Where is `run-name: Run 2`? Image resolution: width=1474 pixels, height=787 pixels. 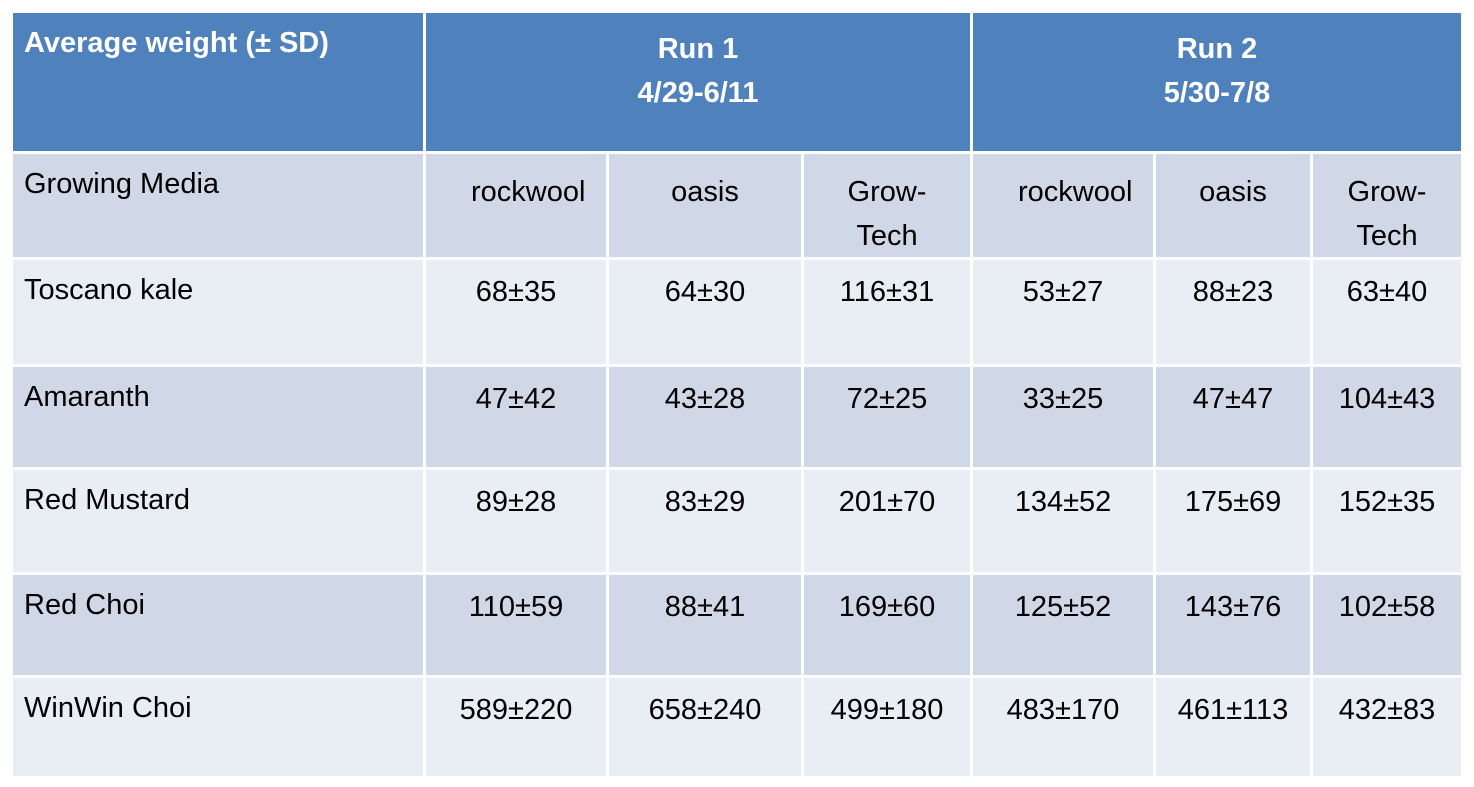
run-name: Run 2 is located at coordinates (1217, 49).